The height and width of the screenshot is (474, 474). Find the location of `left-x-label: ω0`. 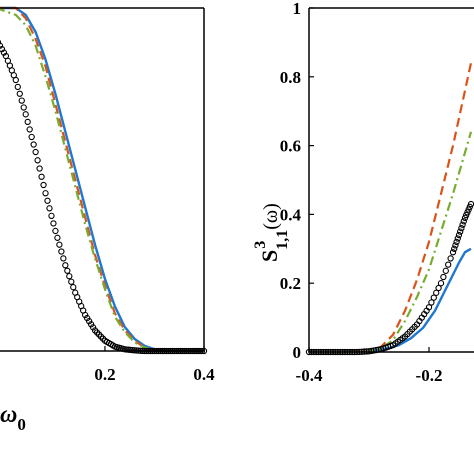

left-x-label: ω0 is located at coordinates (13, 418).